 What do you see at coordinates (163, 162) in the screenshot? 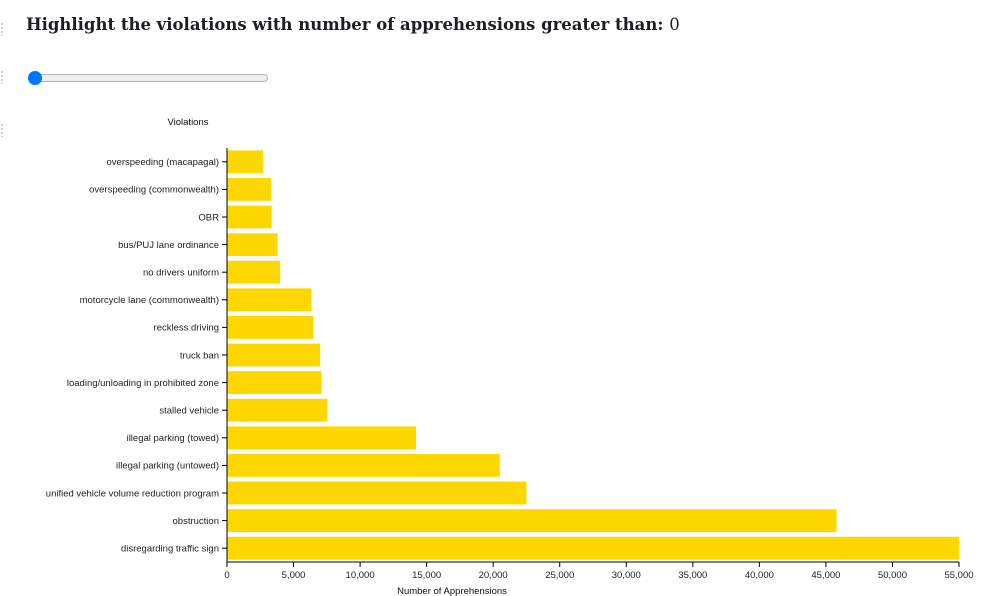
I see `y-tick-label: overspeeding (macapagal)` at bounding box center [163, 162].